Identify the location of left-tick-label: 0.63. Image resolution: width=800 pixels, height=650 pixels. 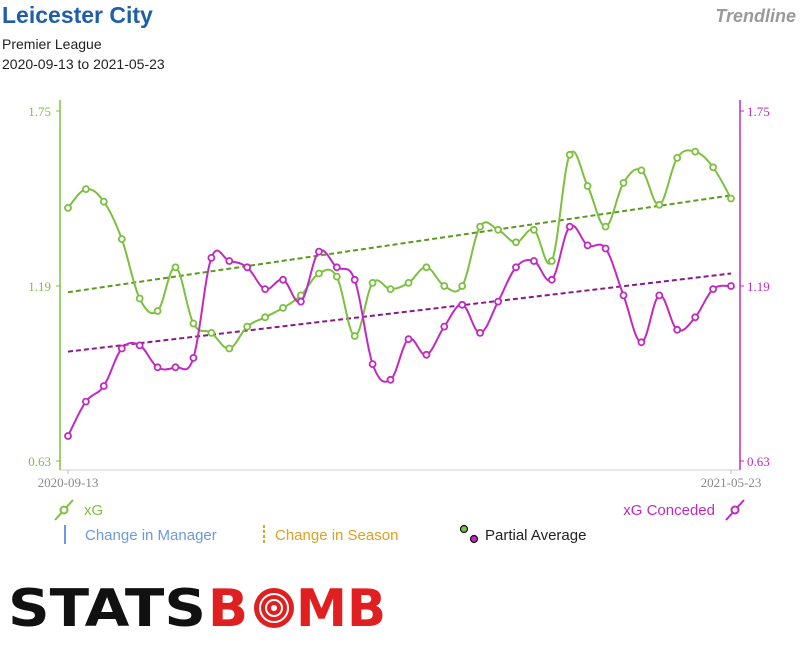
(39, 461).